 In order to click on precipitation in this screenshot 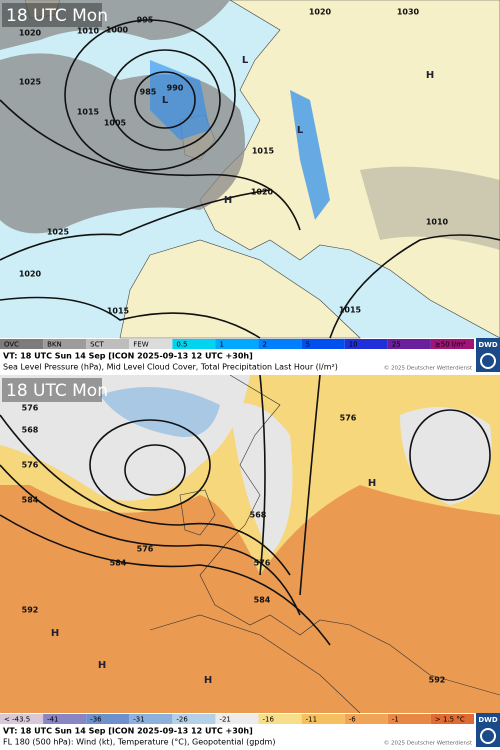, I will do `click(240, 140)`.